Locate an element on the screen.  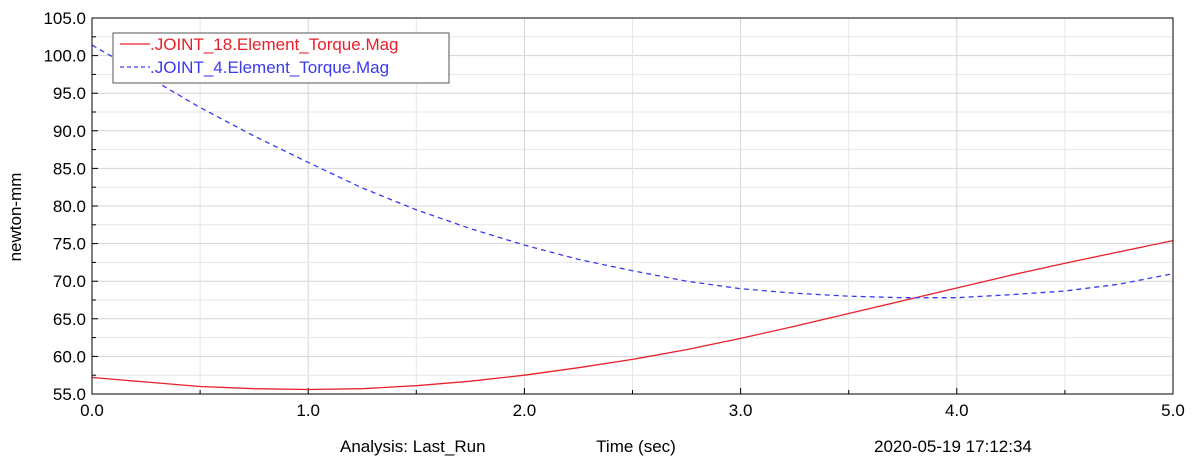
y-tick-label: 100.0 is located at coordinates (64, 56).